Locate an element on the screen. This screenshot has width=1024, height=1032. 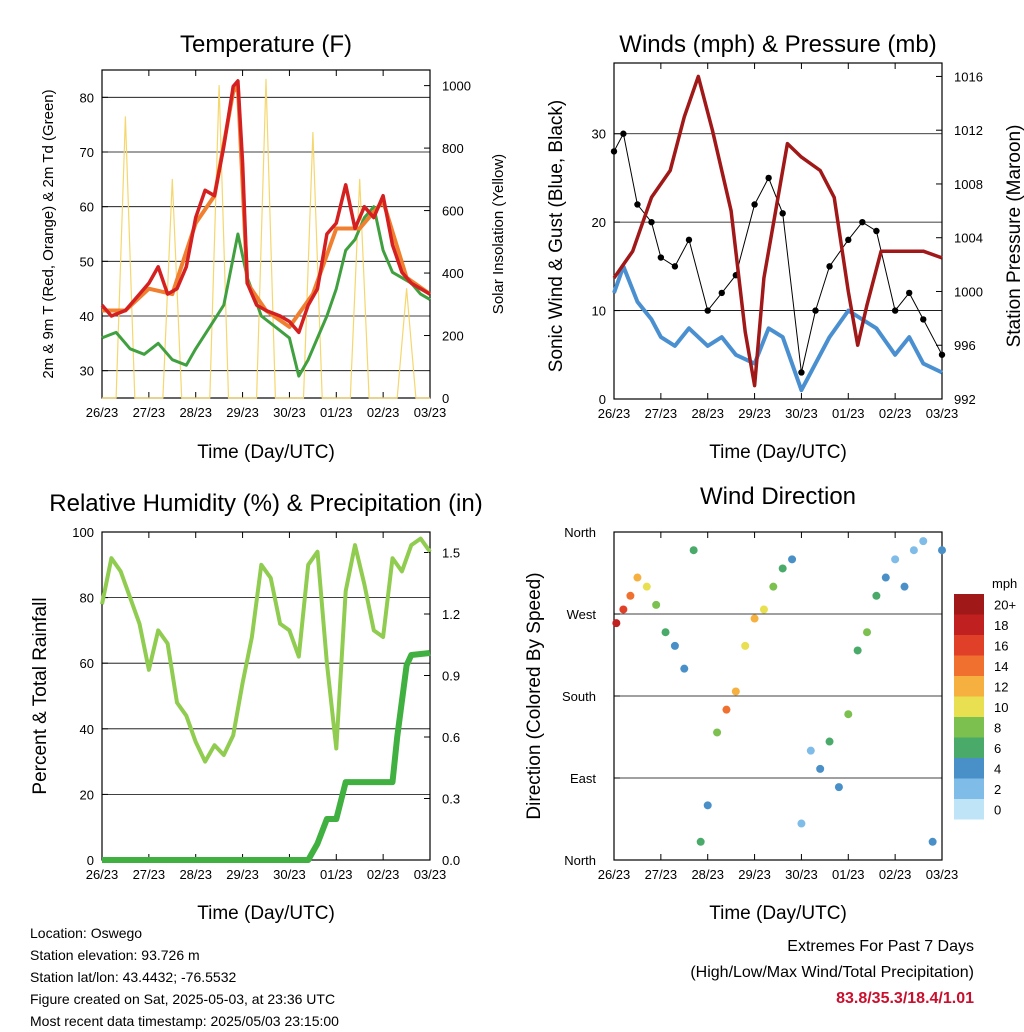
temperature-frame is located at coordinates (266, 234).